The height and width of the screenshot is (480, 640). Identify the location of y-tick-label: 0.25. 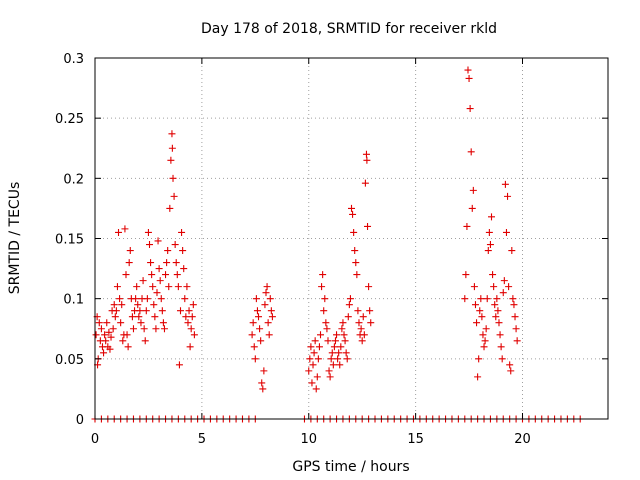
(69, 119).